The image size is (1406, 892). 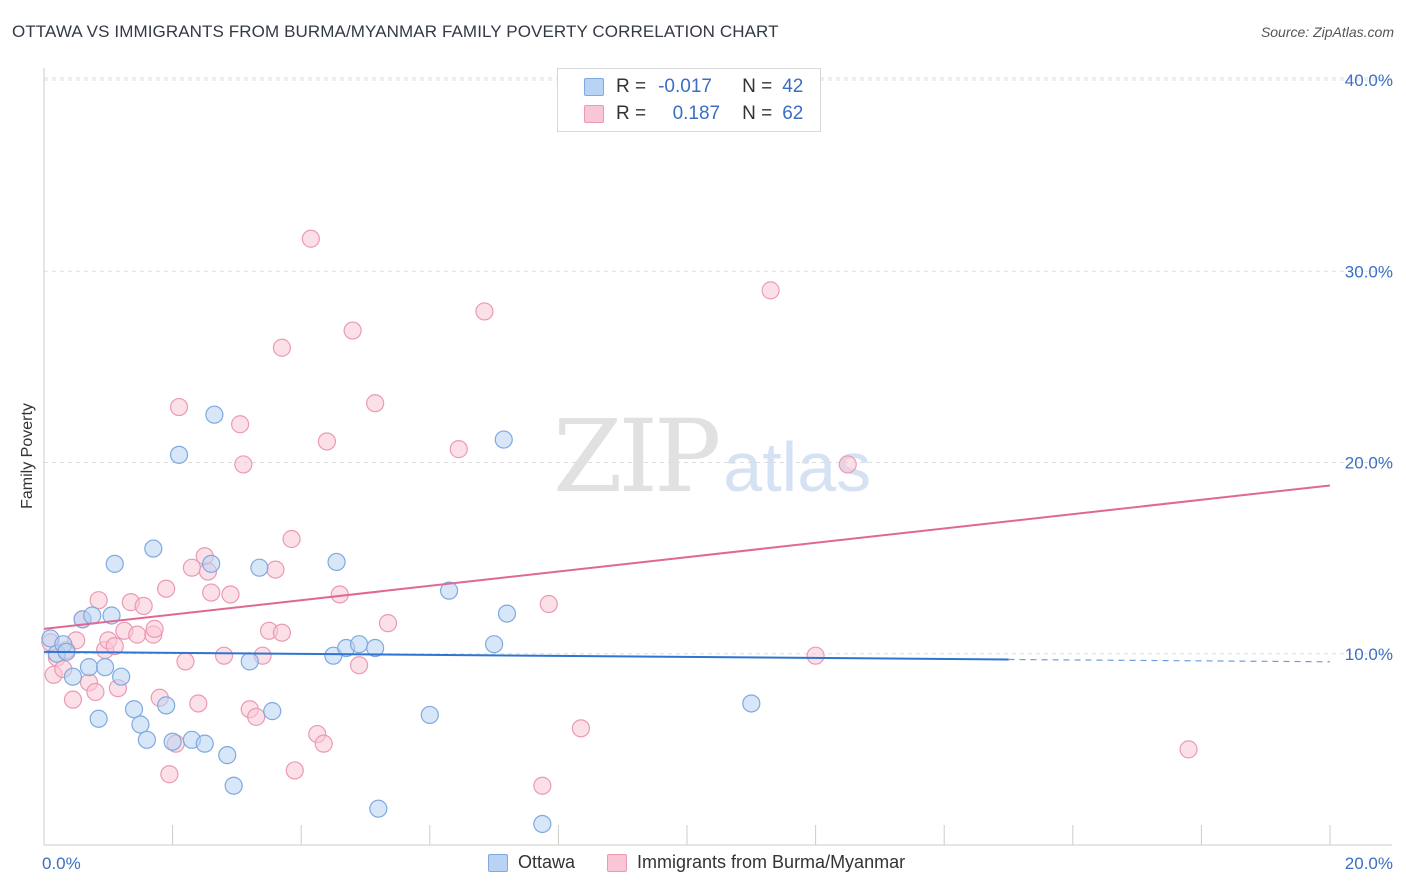 I want to click on legend-r-value: -0.017, so click(x=685, y=86).